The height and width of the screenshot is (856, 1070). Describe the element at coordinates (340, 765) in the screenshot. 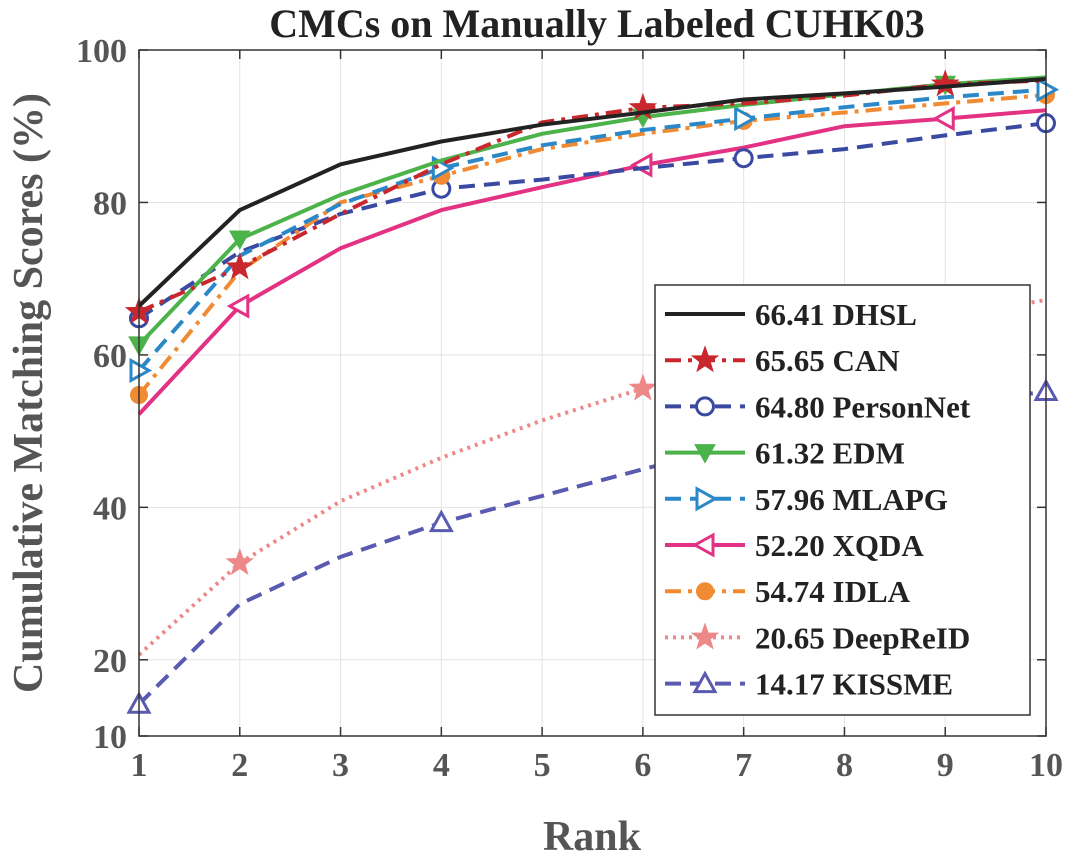

I see `x-tick-label: 3` at that location.